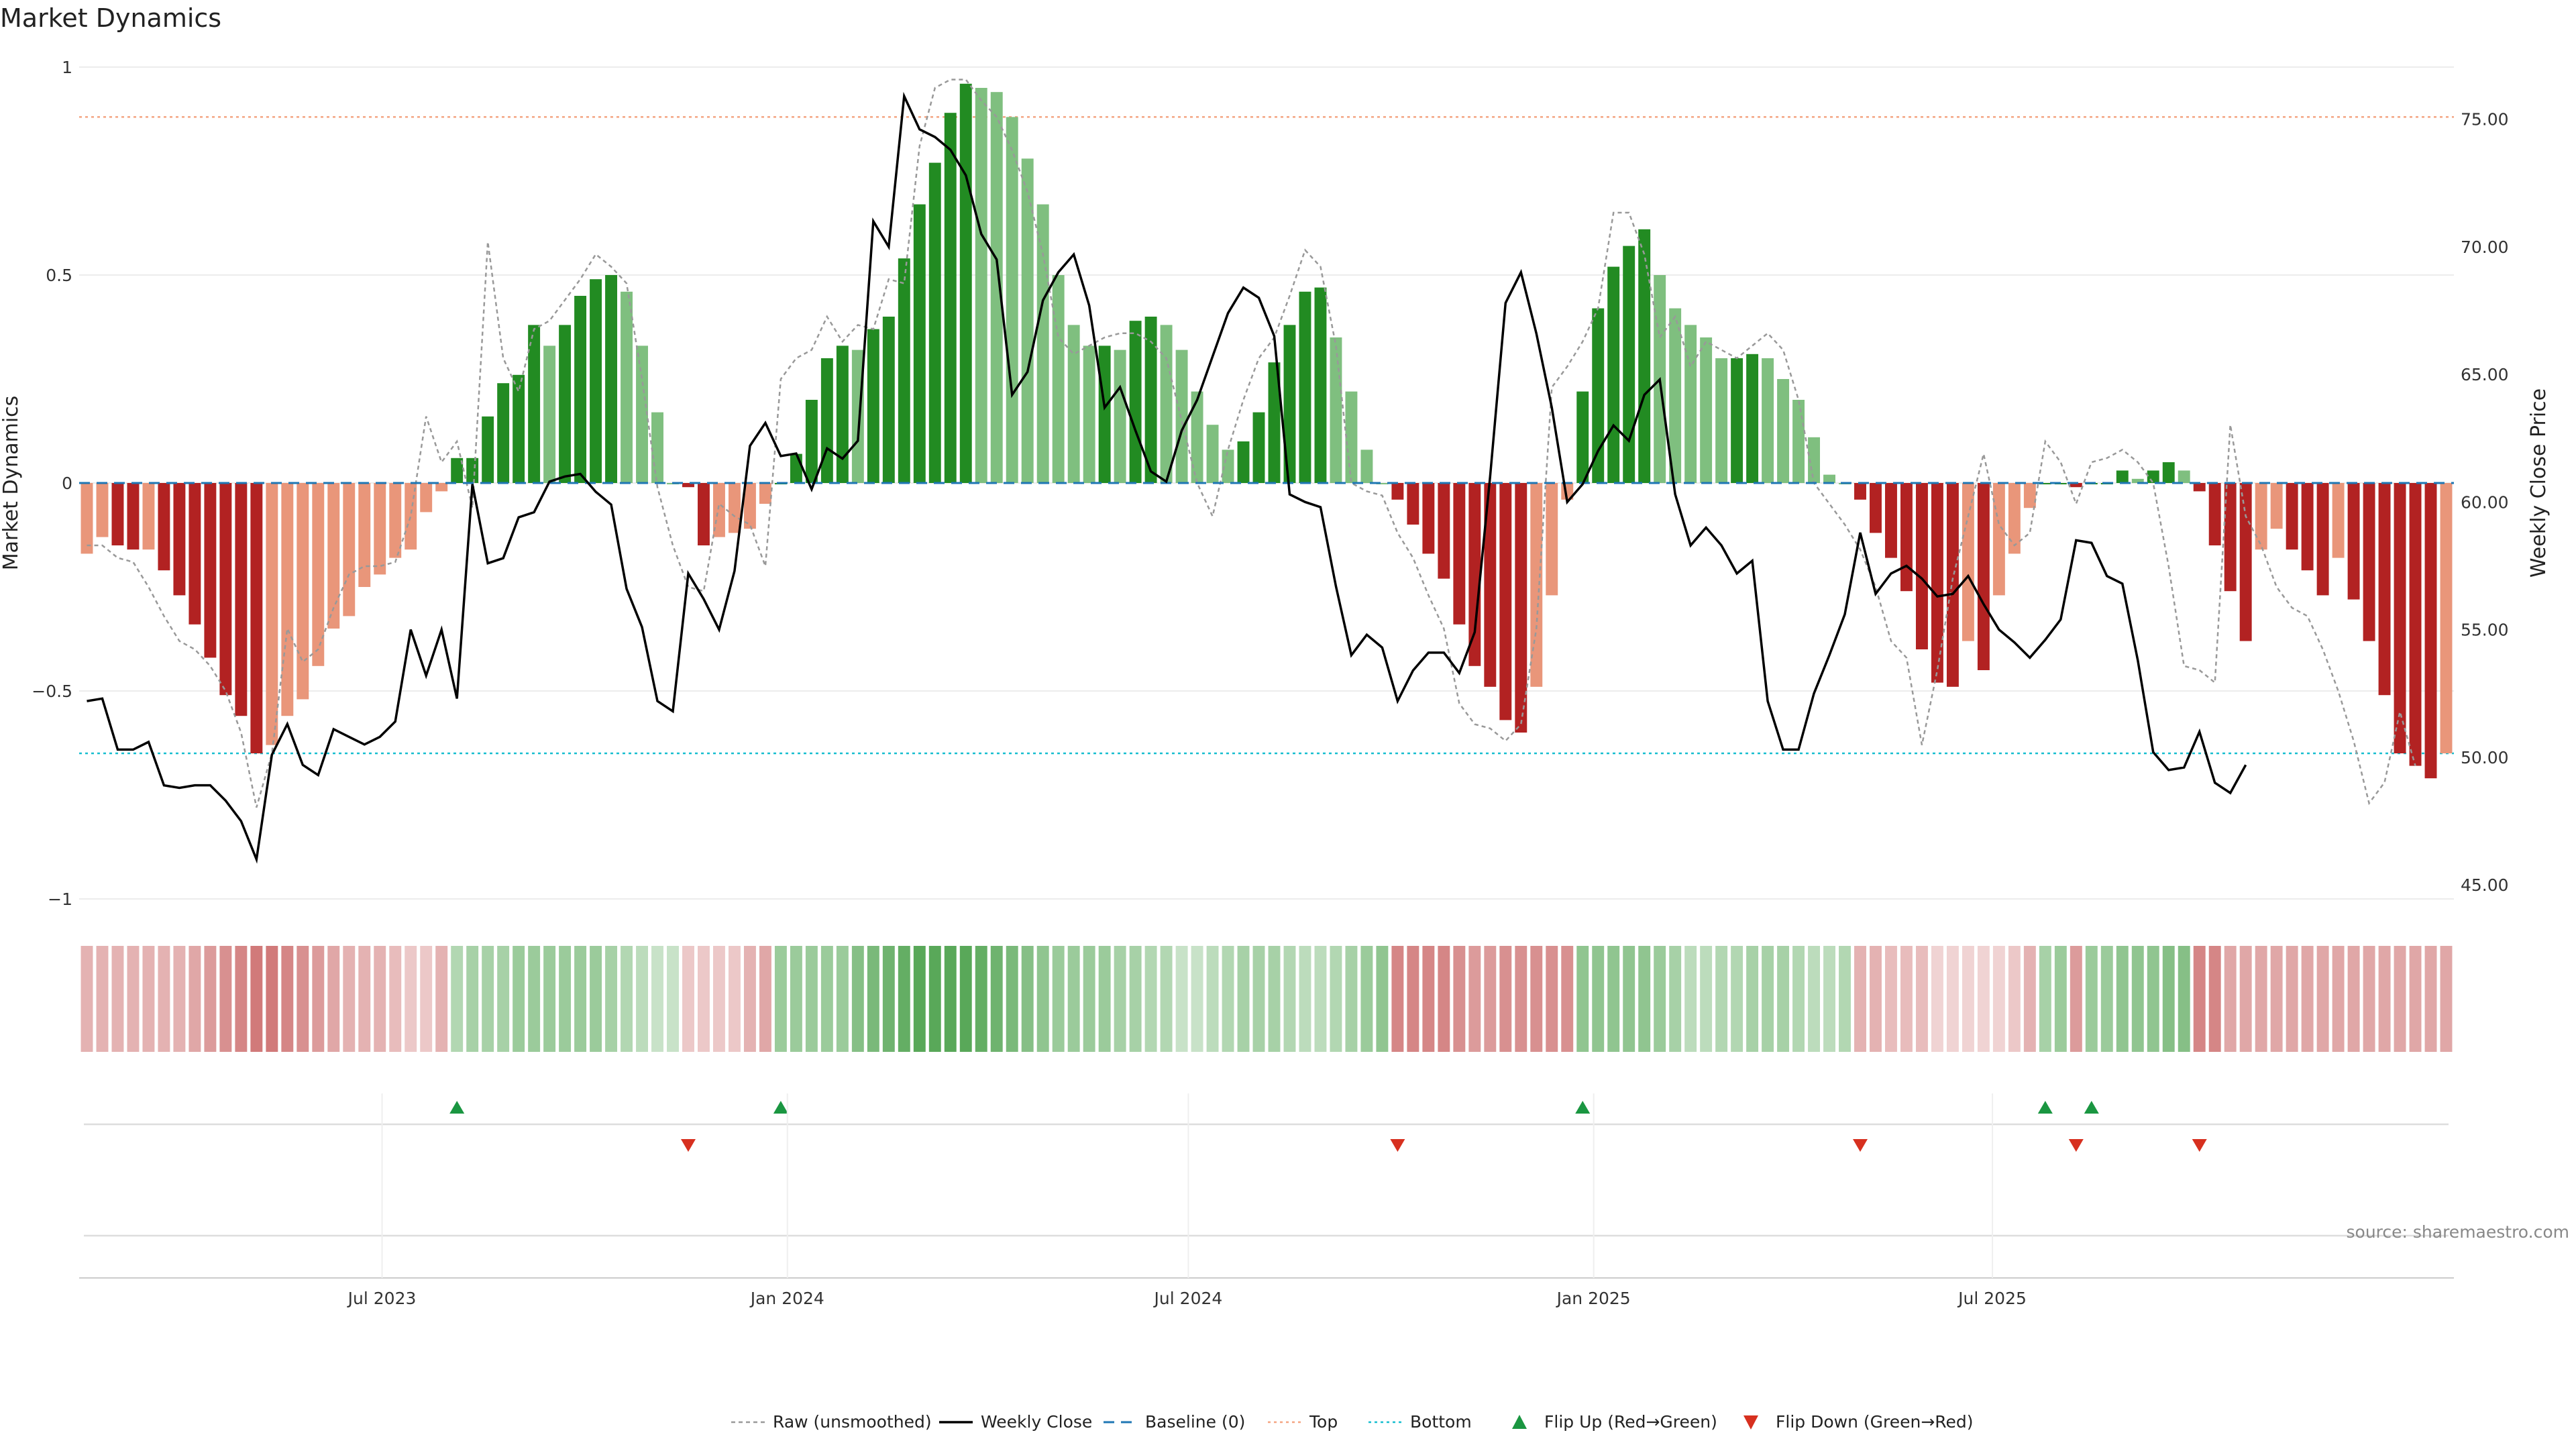  I want to click on flip-down-marker, so click(688, 1145).